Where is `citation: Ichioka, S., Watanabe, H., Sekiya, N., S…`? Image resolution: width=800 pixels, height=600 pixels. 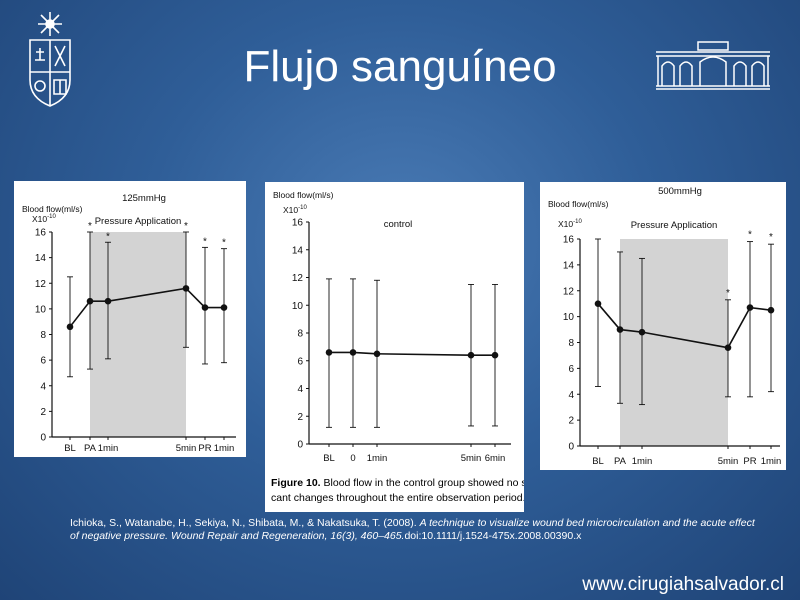 citation: Ichioka, S., Watanabe, H., Sekiya, N., S… is located at coordinates (415, 529).